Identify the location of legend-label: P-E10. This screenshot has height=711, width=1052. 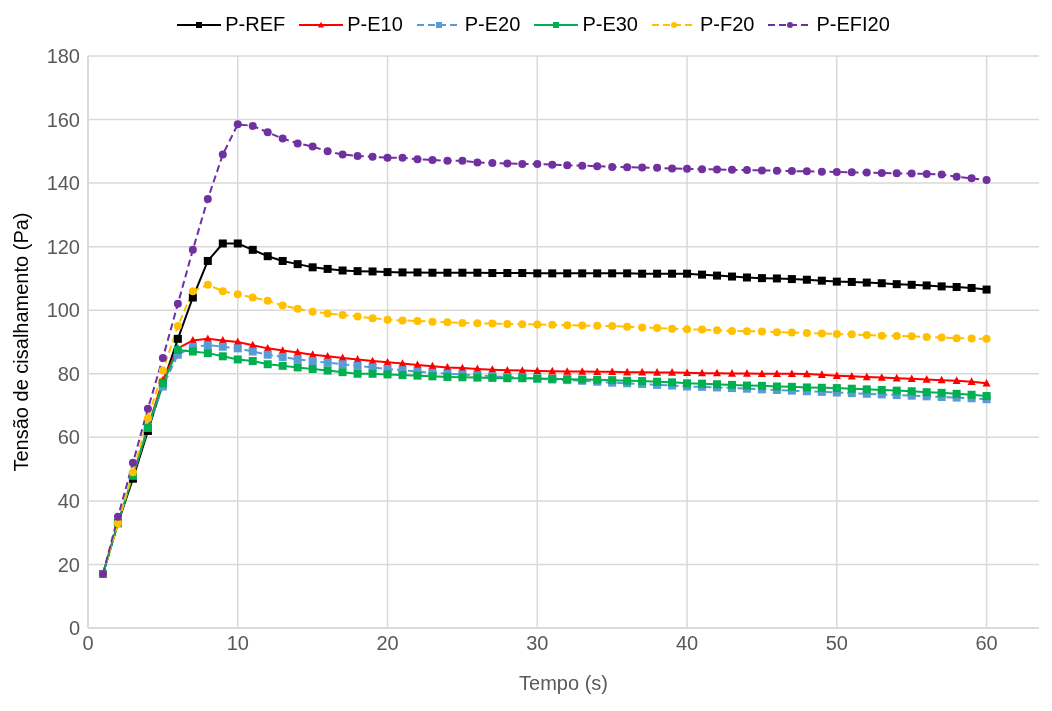
(375, 24).